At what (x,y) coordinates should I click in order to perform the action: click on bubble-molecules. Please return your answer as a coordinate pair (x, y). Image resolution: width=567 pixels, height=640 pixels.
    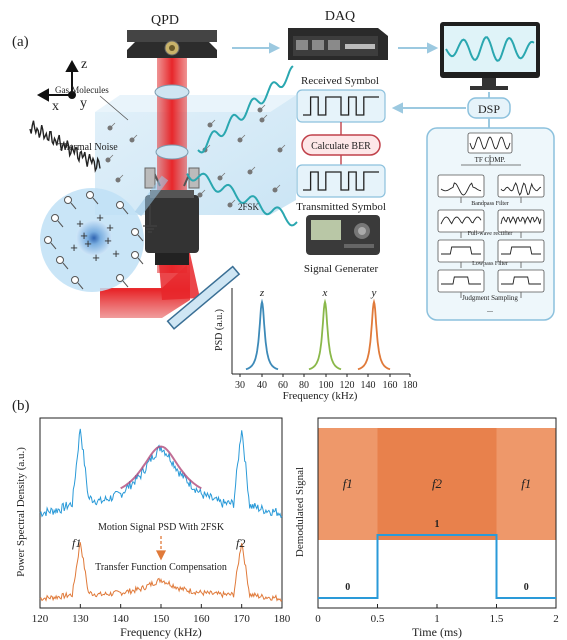
    Looking at the image, I should click on (94, 240).